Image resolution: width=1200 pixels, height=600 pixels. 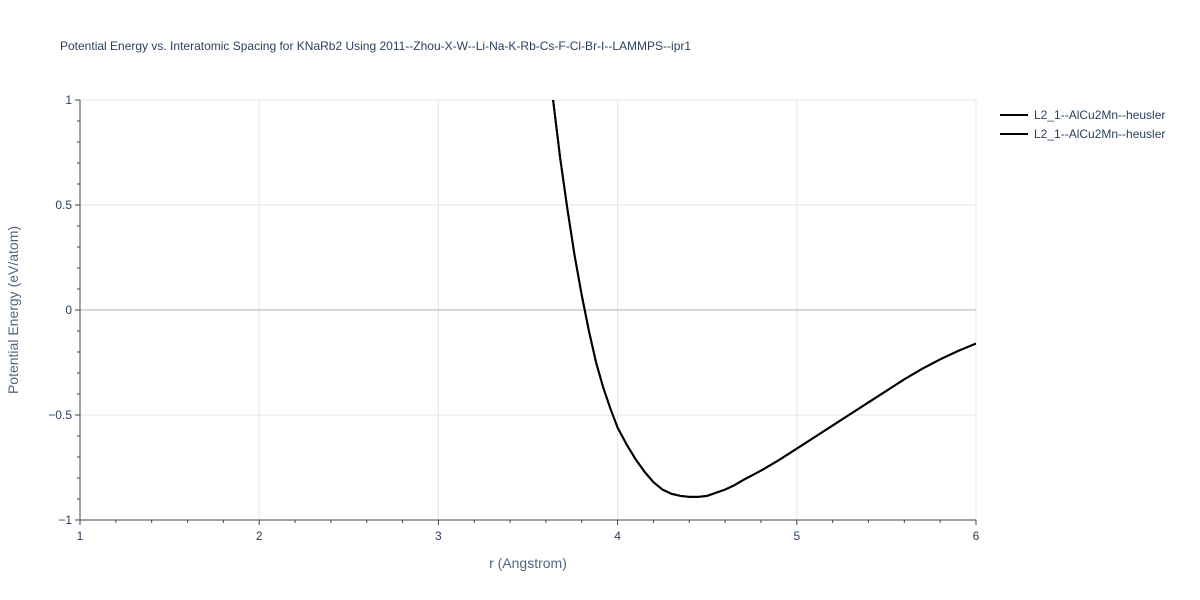 What do you see at coordinates (13, 310) in the screenshot?
I see `y-axis-title: Potential Energy (eV/atom)` at bounding box center [13, 310].